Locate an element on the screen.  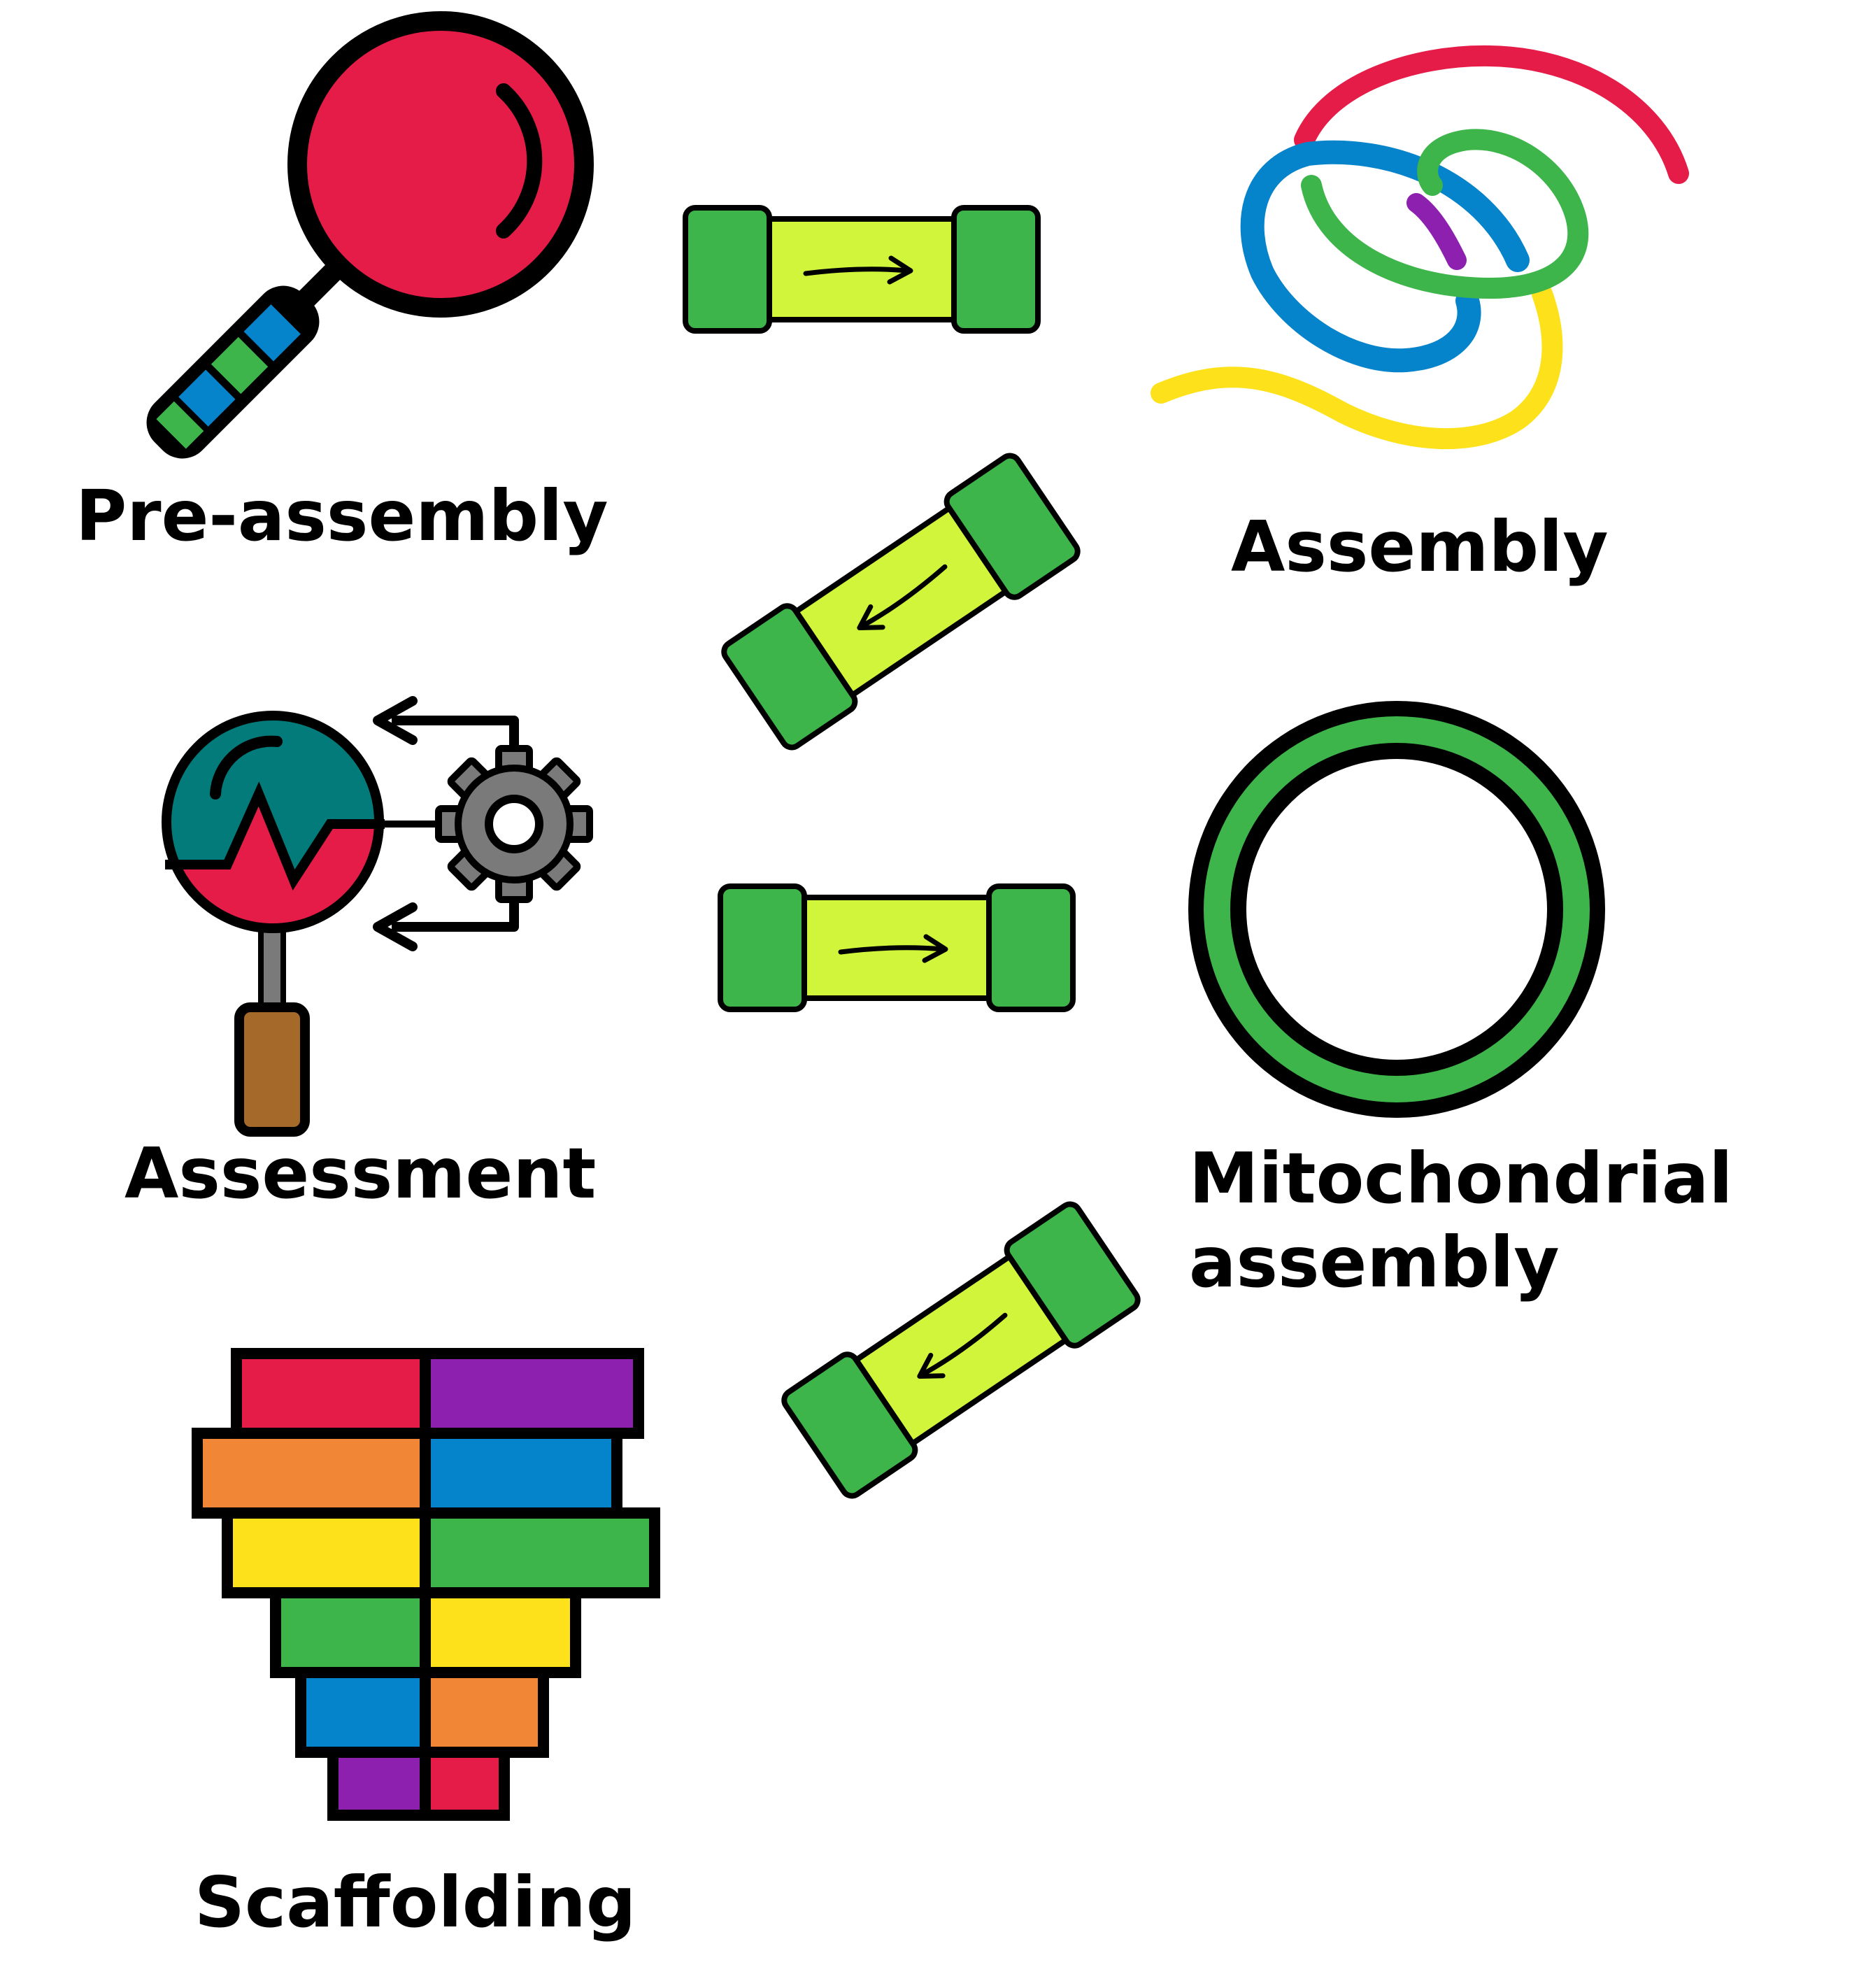
stacked-blocks-icon is located at coordinates (426, 1585).